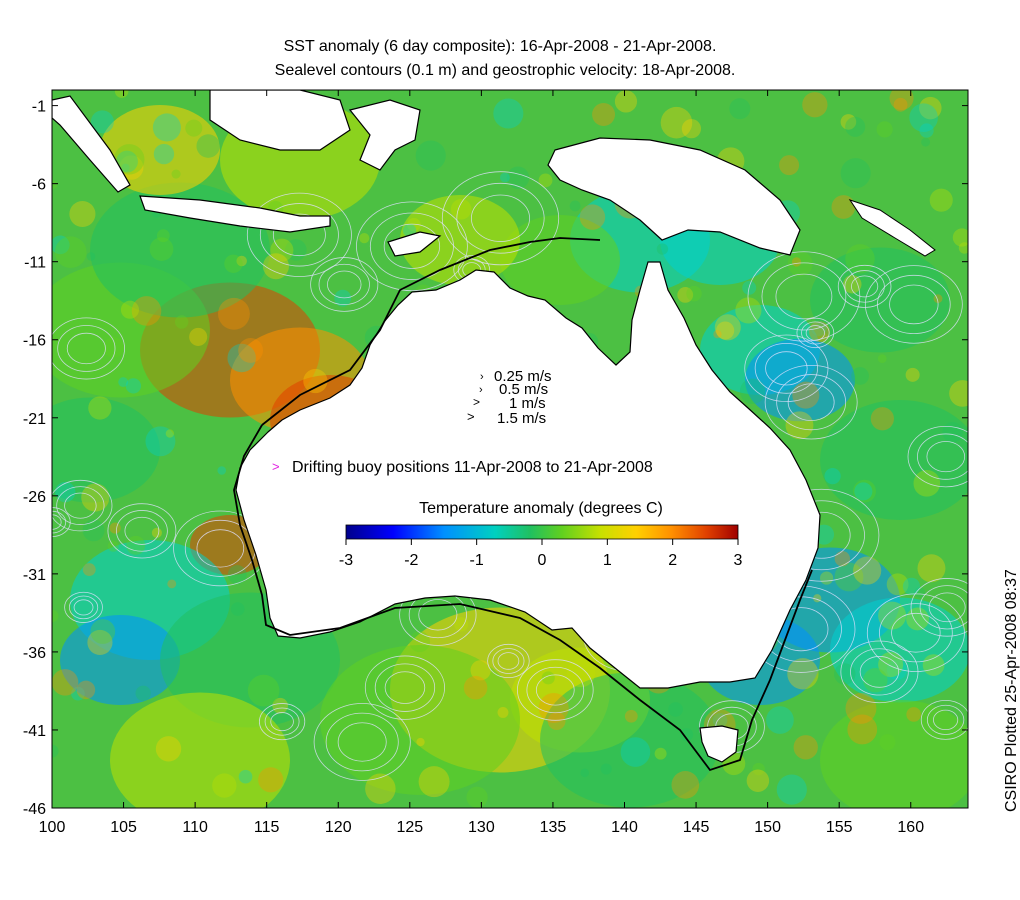 The image size is (1020, 900). Describe the element at coordinates (384, 135) in the screenshot. I see `sulawesi-landmass` at that location.